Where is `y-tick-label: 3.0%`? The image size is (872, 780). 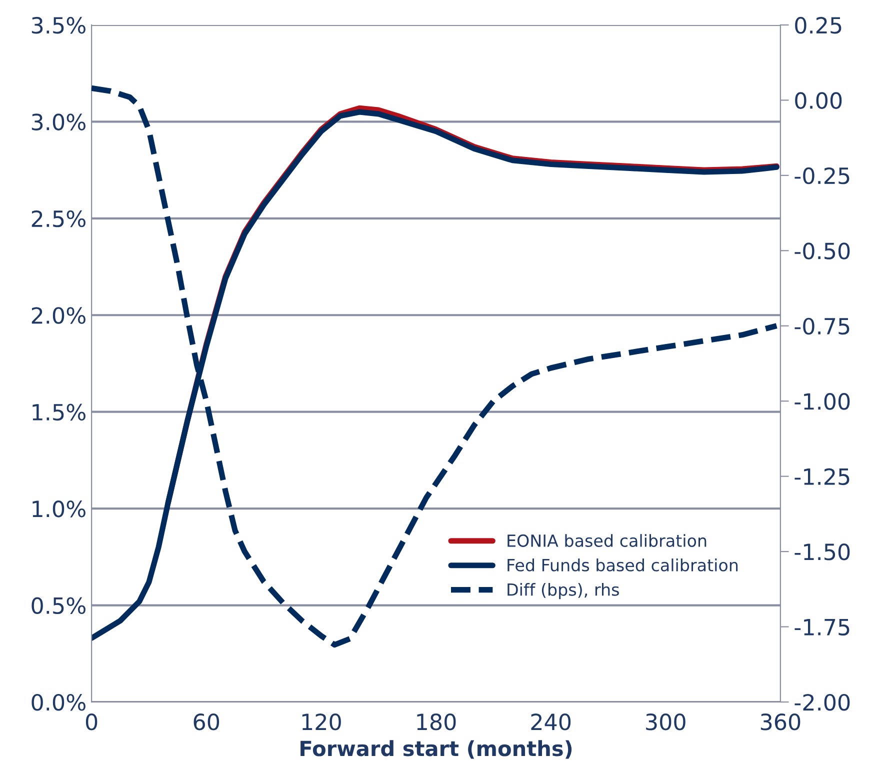 y-tick-label: 3.0% is located at coordinates (59, 122).